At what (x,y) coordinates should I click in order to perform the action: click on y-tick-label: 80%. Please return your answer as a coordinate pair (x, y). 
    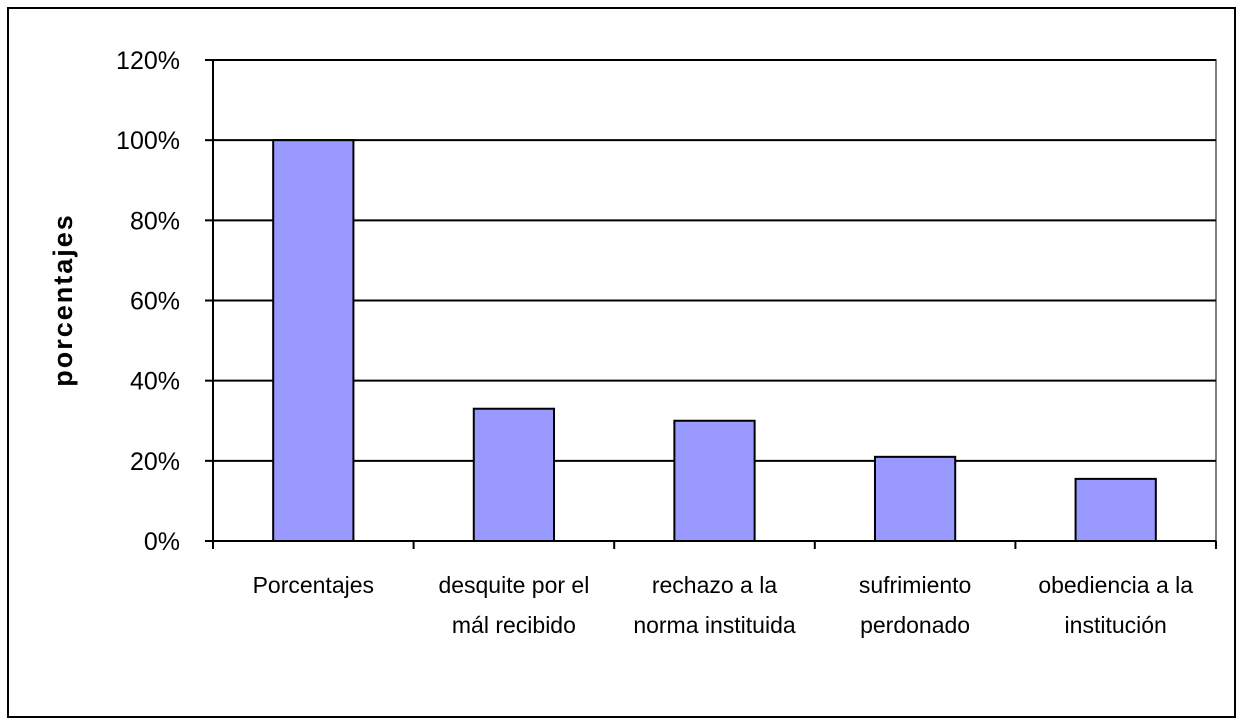
    Looking at the image, I should click on (155, 221).